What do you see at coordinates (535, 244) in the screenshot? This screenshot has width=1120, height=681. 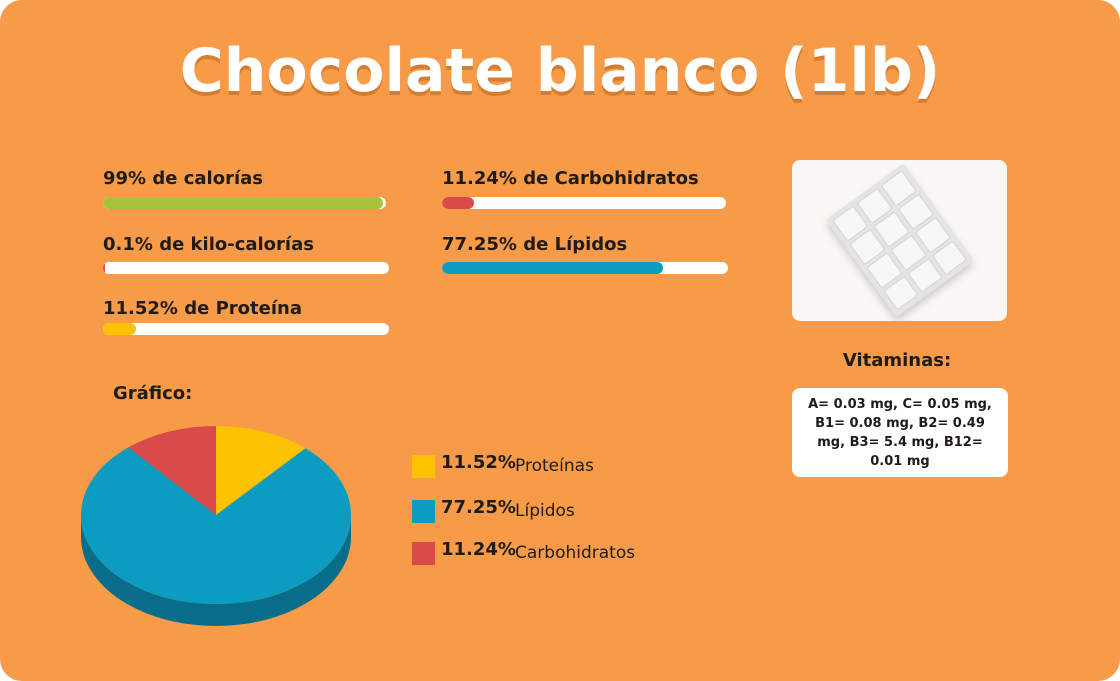 I see `bar-label-lipidos: 77.25% de Lípidos` at bounding box center [535, 244].